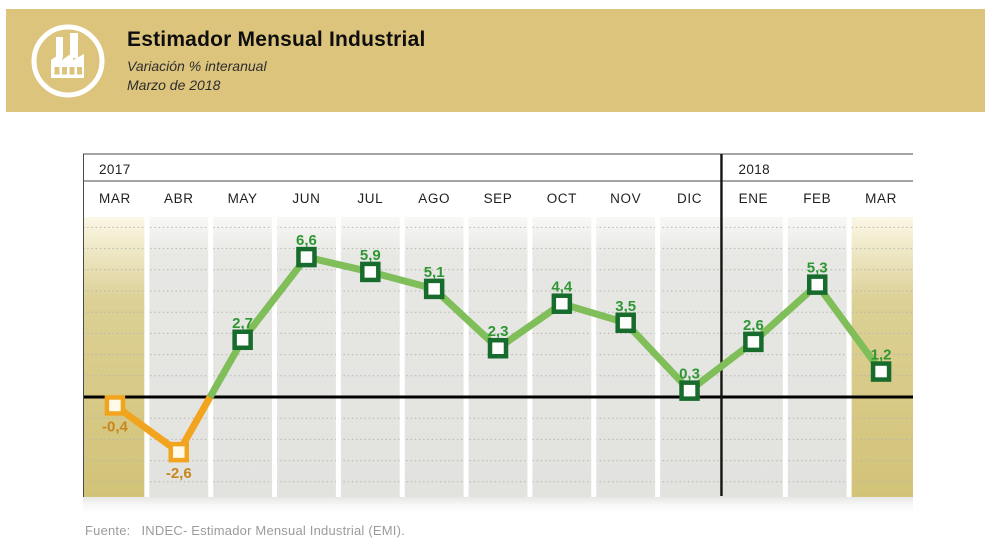  What do you see at coordinates (625, 306) in the screenshot?
I see `data-point-value: 3,5` at bounding box center [625, 306].